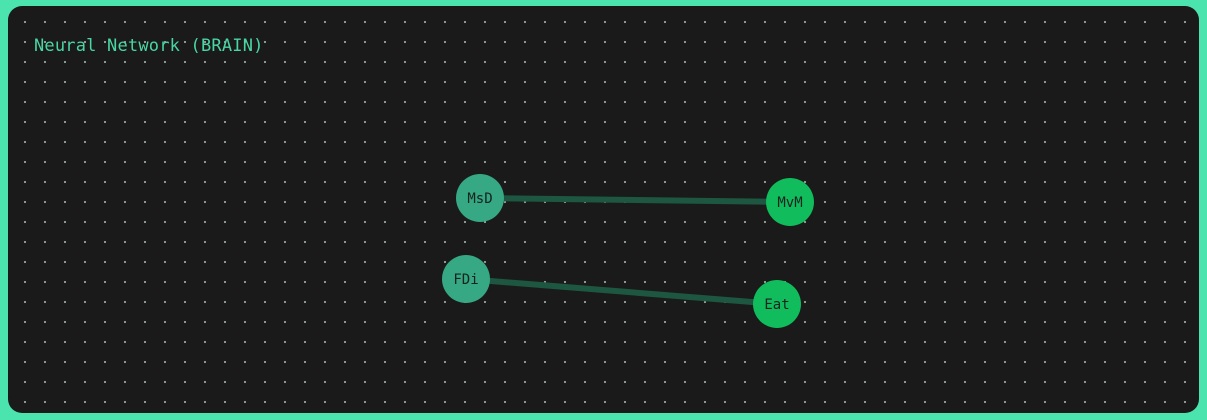 The height and width of the screenshot is (420, 1207). I want to click on network-graph: MsD FDi MvM Eat, so click(628, 251).